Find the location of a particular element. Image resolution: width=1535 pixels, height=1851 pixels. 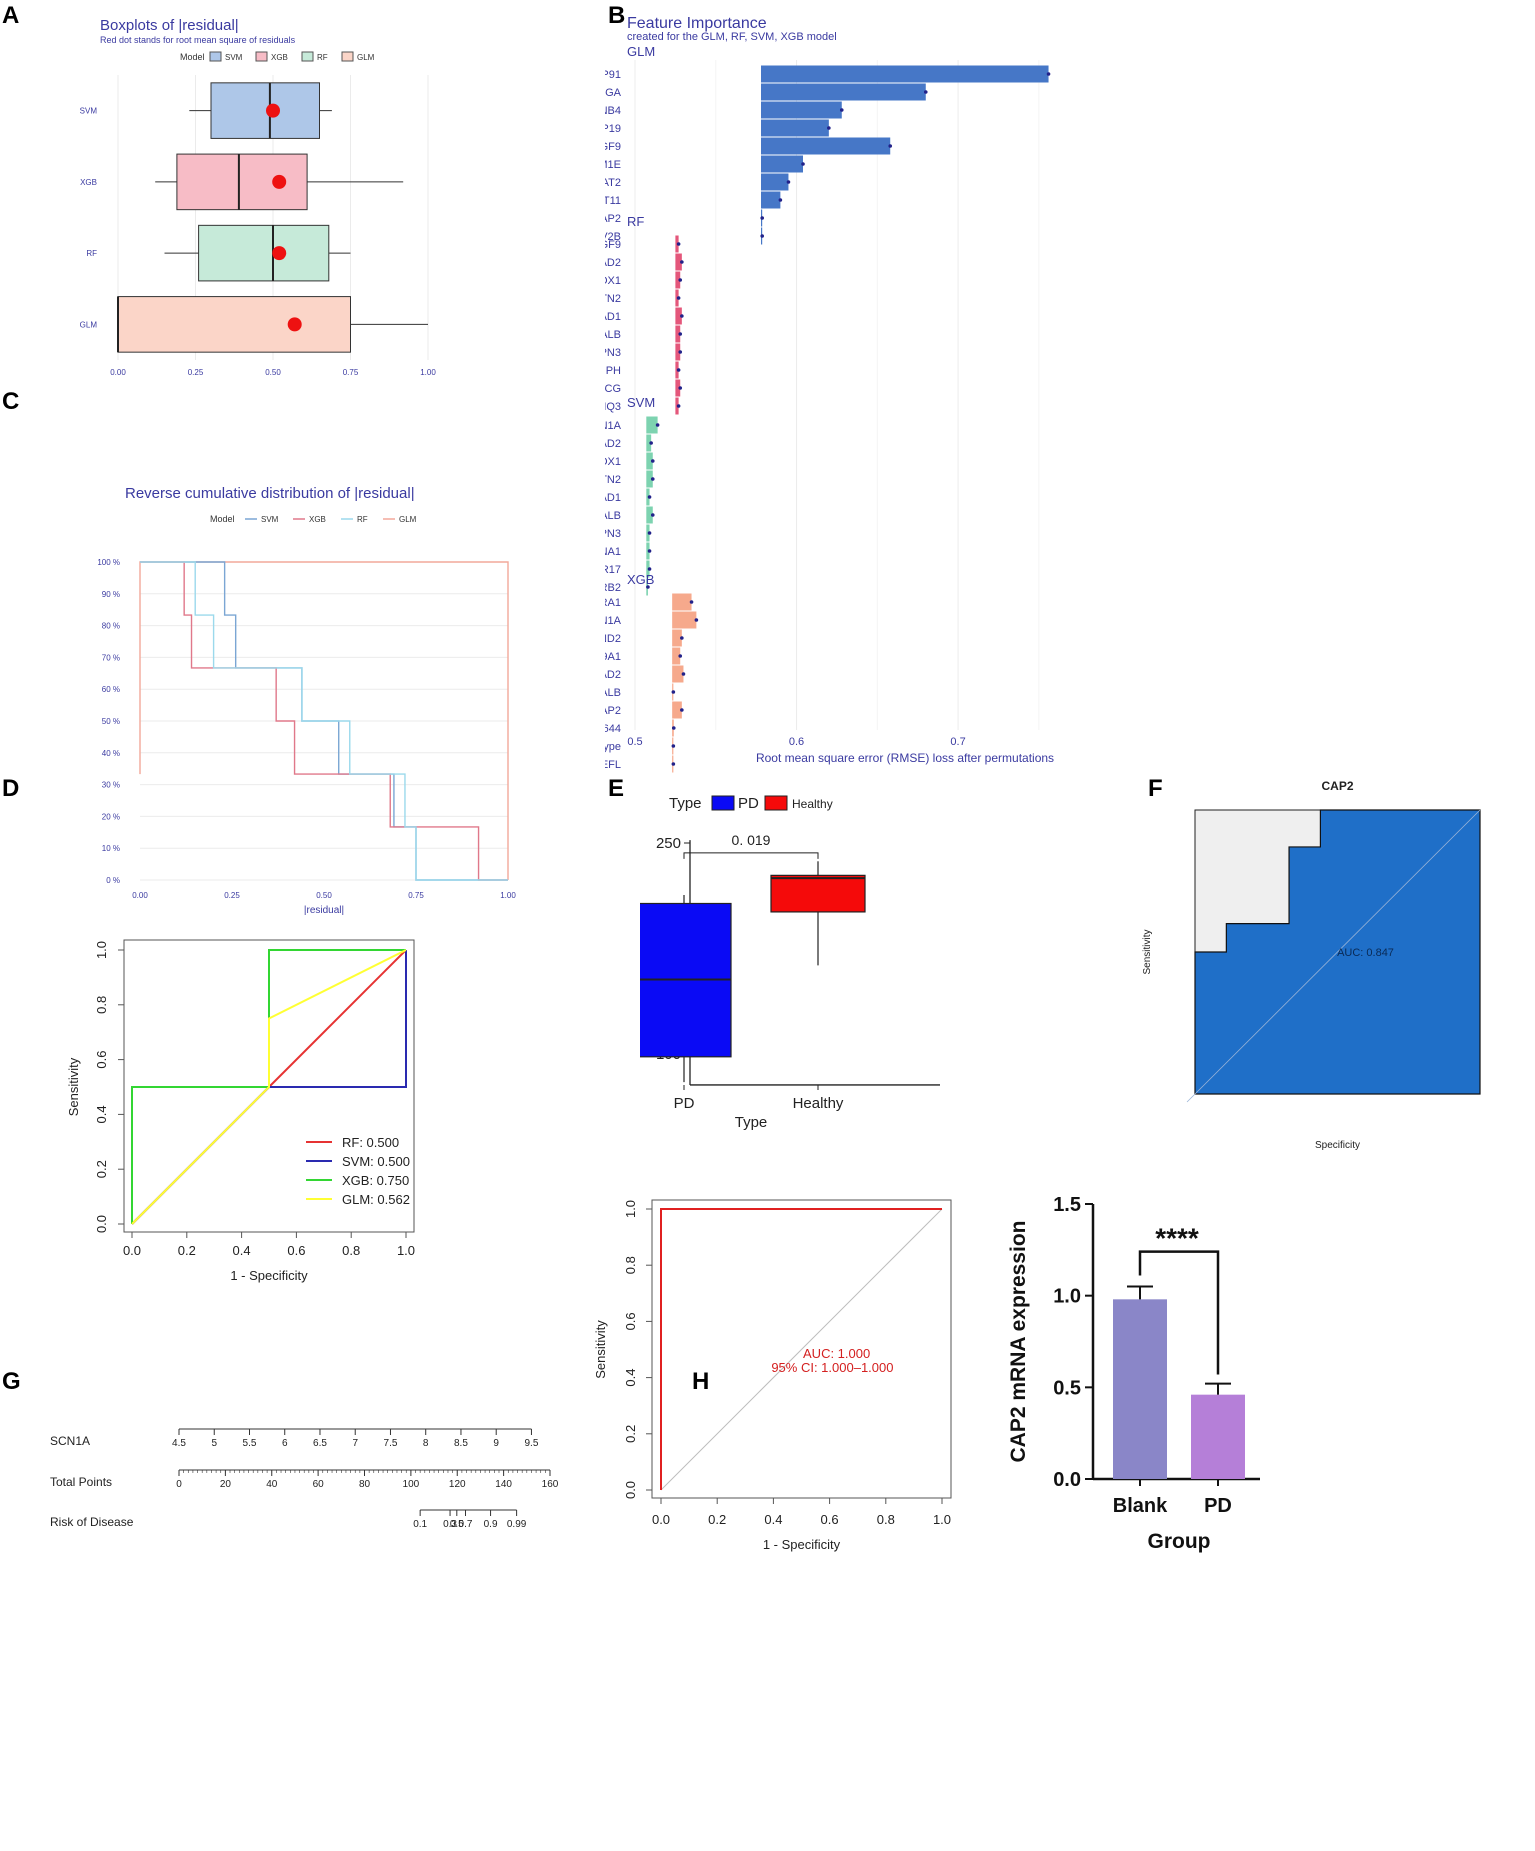

tick-label: 20 is located at coordinates (226, 1484).